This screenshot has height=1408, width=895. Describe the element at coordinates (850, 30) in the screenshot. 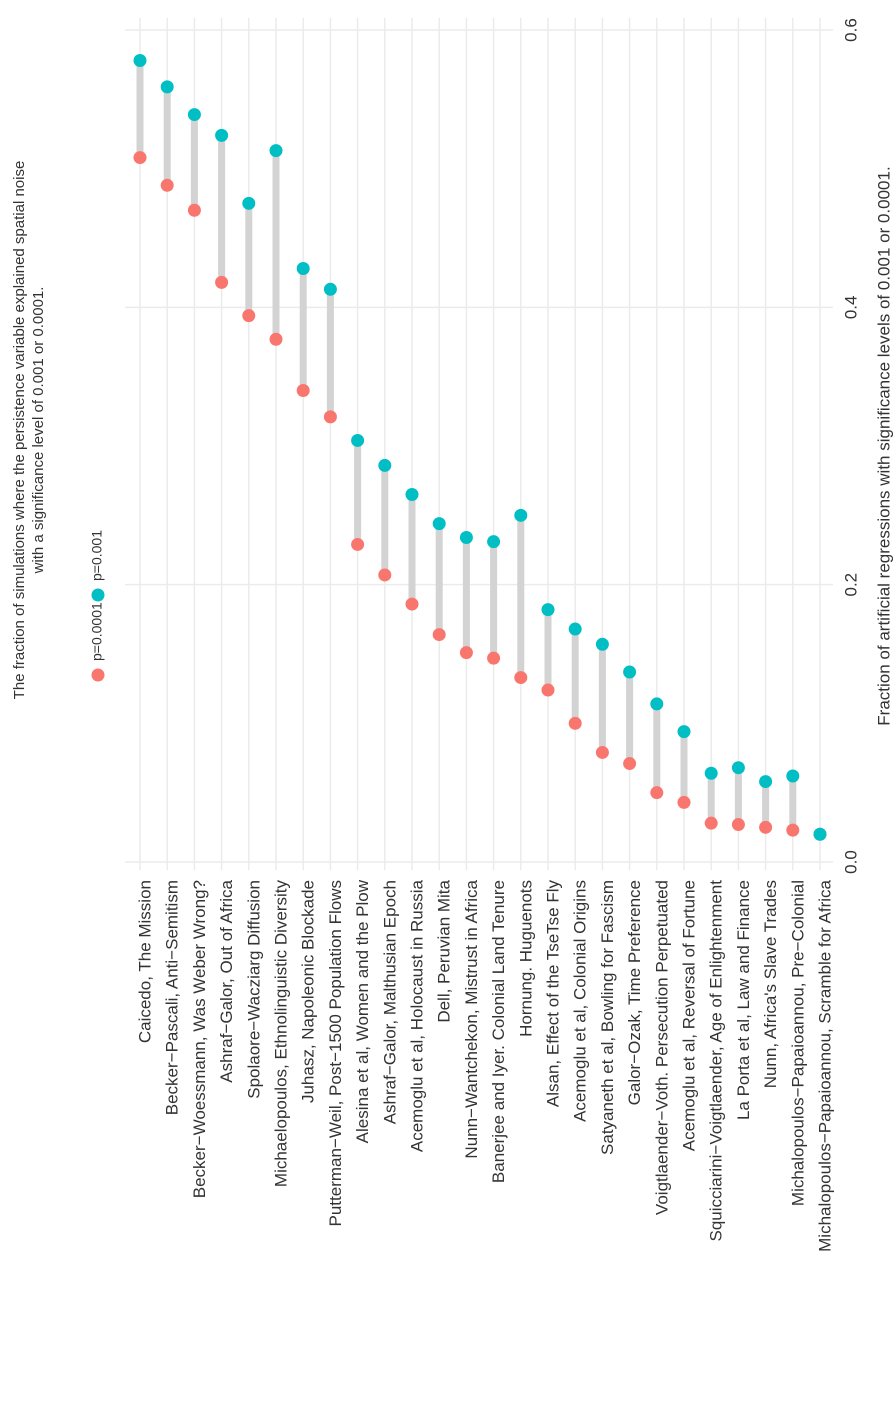

I see `y-tick-label: 0.6` at that location.